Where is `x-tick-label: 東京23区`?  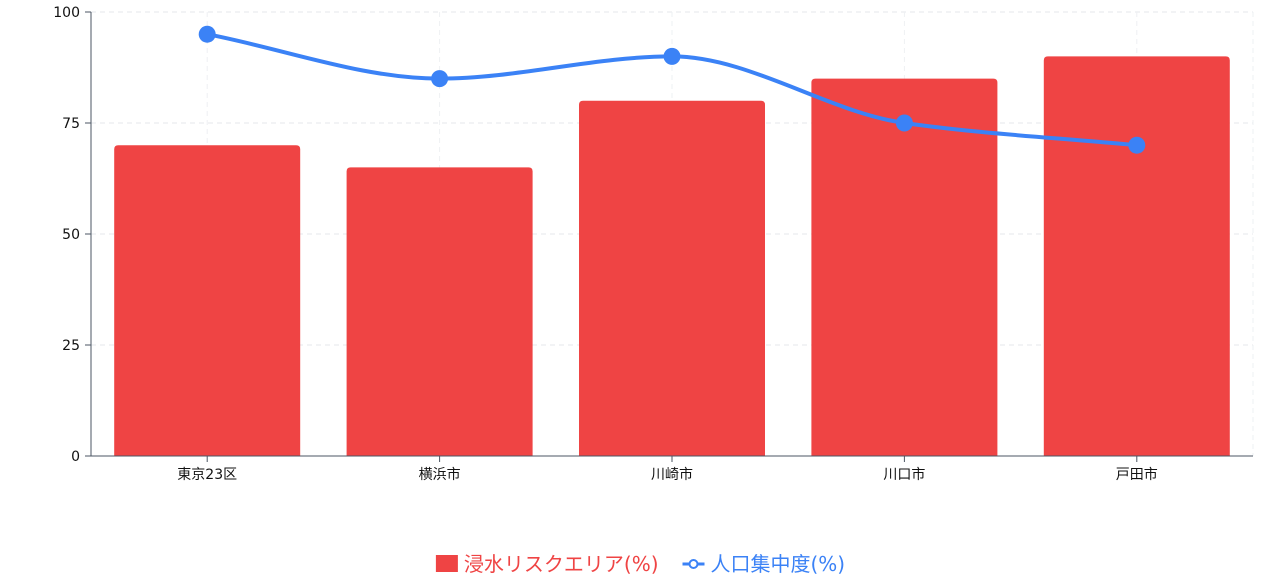 x-tick-label: 東京23区 is located at coordinates (207, 475).